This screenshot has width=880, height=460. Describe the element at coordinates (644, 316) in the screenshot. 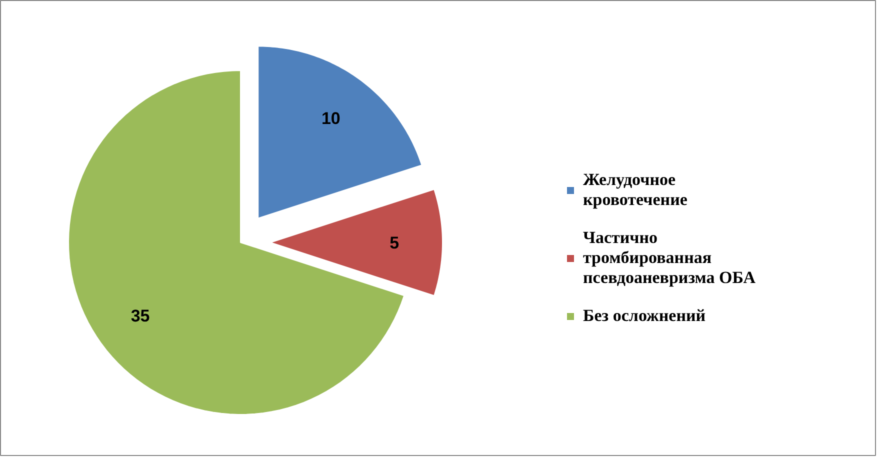

I see `legend-label: Без осложнений` at that location.